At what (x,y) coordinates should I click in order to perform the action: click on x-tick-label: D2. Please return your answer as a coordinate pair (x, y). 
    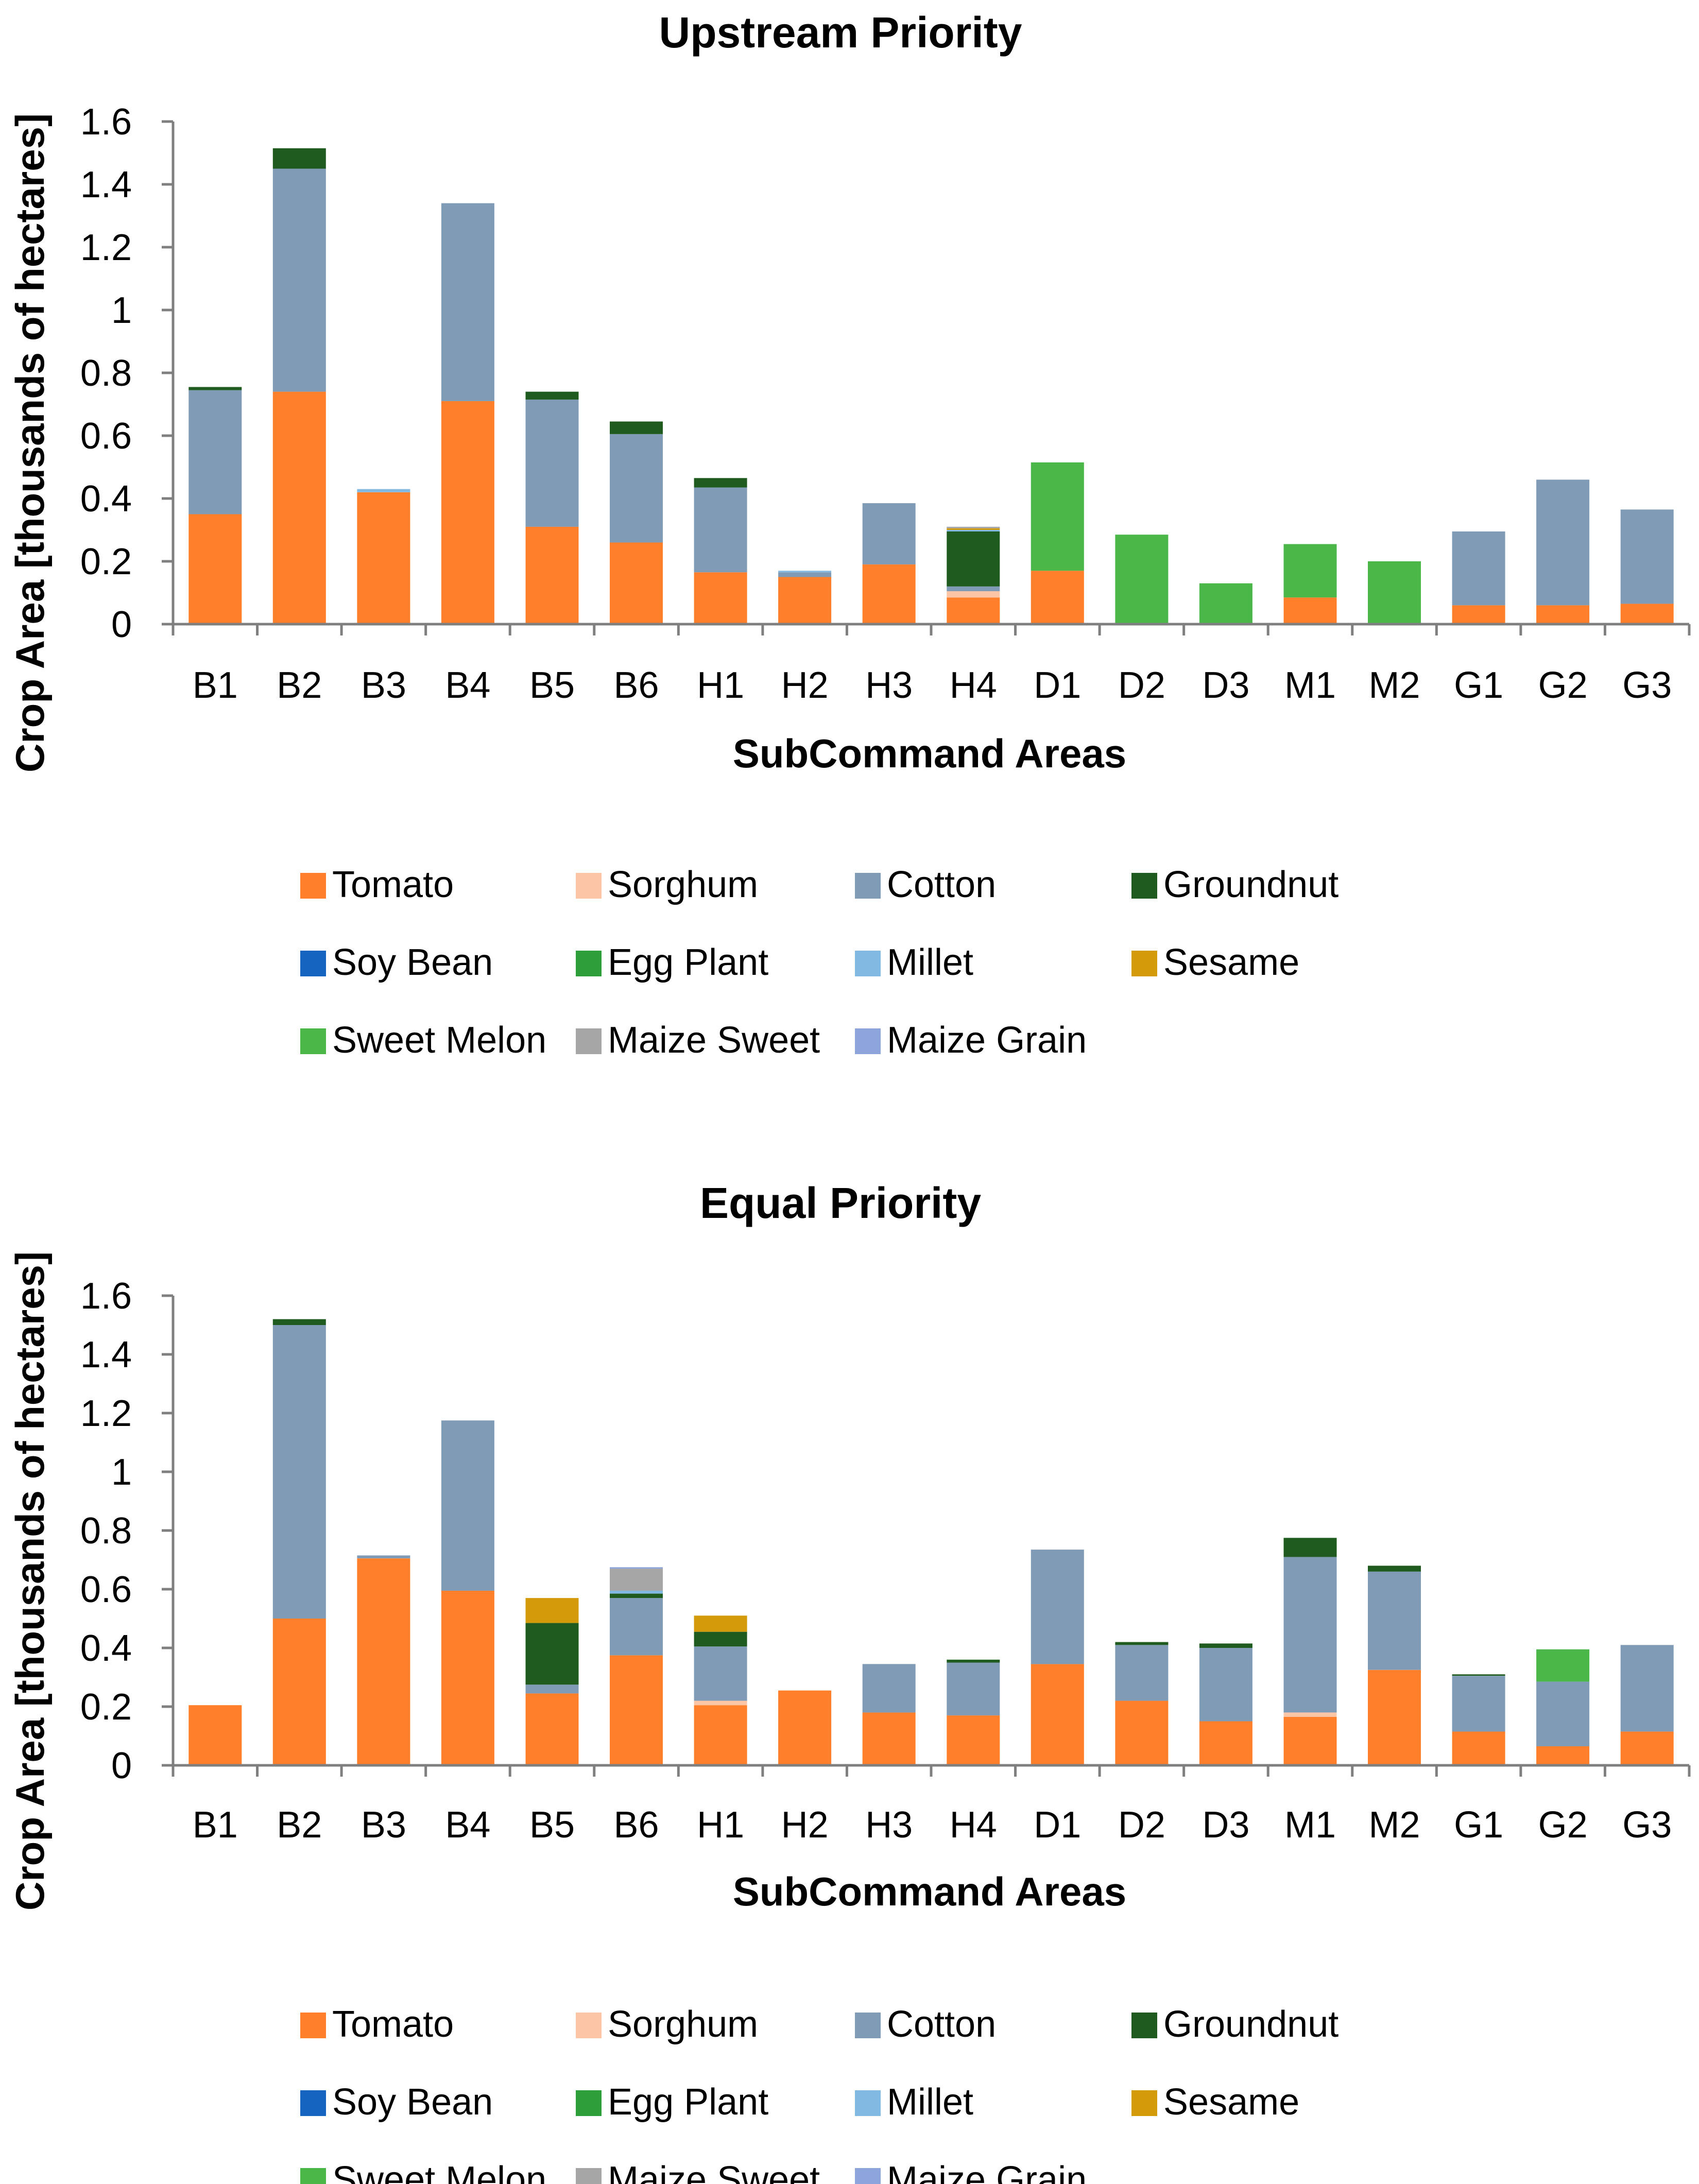
    Looking at the image, I should click on (1141, 685).